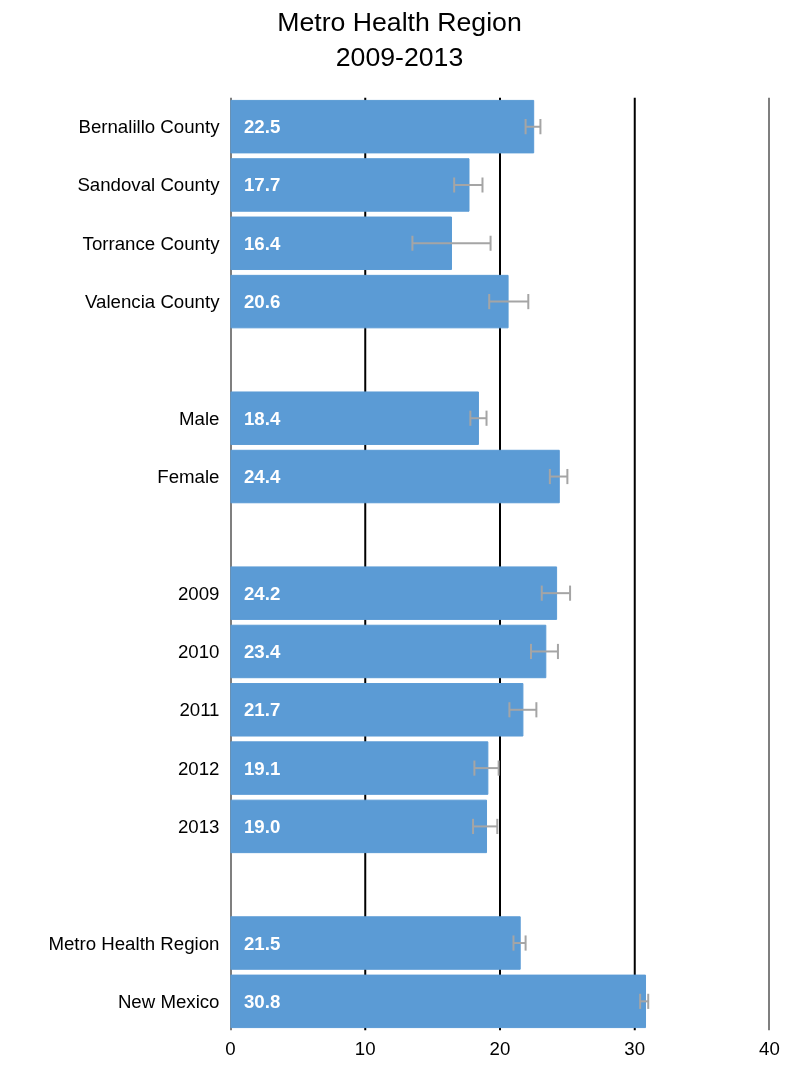 The height and width of the screenshot is (1066, 789). I want to click on data-label: 23.4, so click(262, 651).